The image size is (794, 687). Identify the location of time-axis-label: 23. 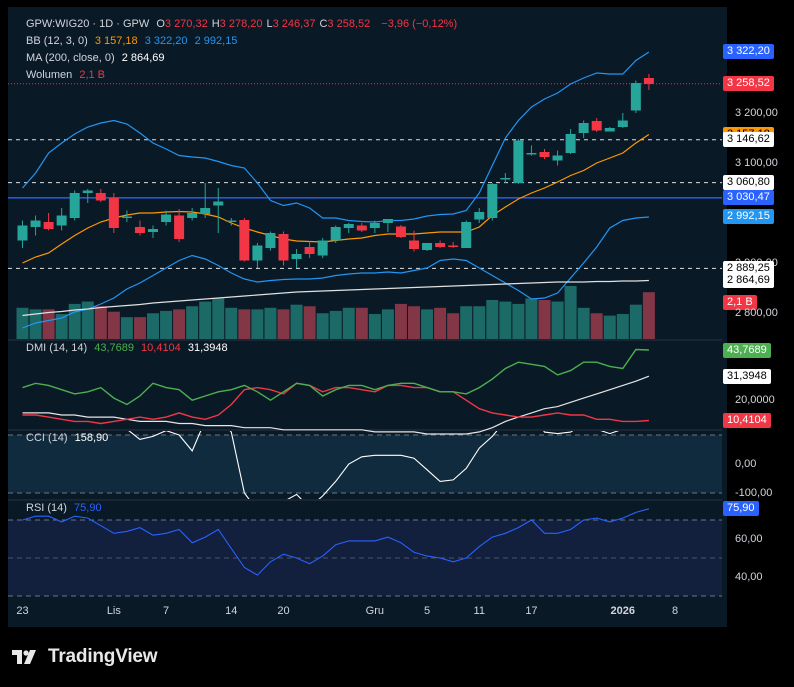
(22, 611).